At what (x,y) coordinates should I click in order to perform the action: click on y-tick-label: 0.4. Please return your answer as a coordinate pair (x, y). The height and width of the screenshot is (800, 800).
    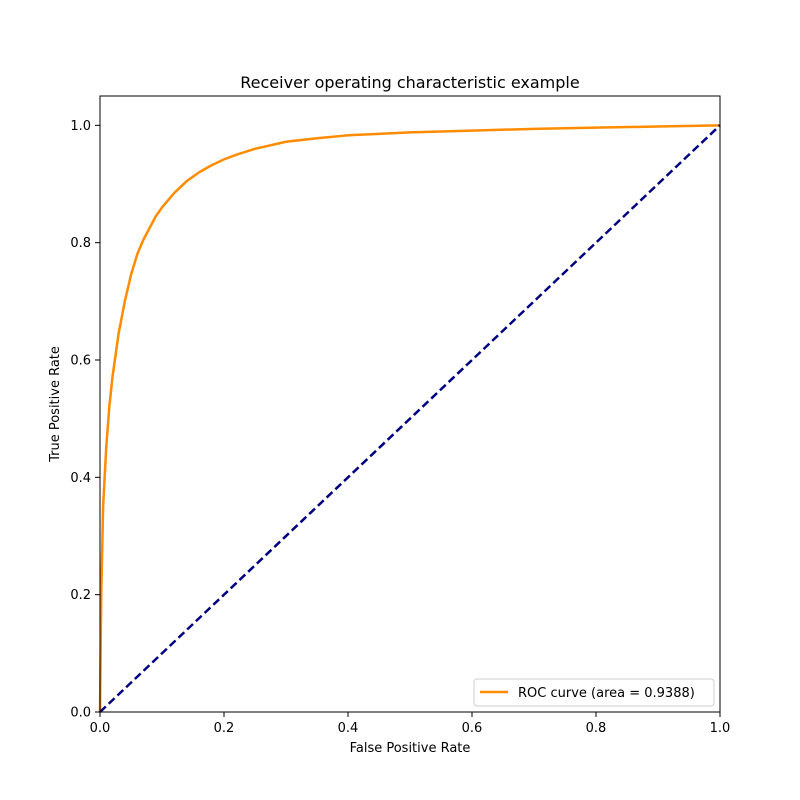
    Looking at the image, I should click on (80, 478).